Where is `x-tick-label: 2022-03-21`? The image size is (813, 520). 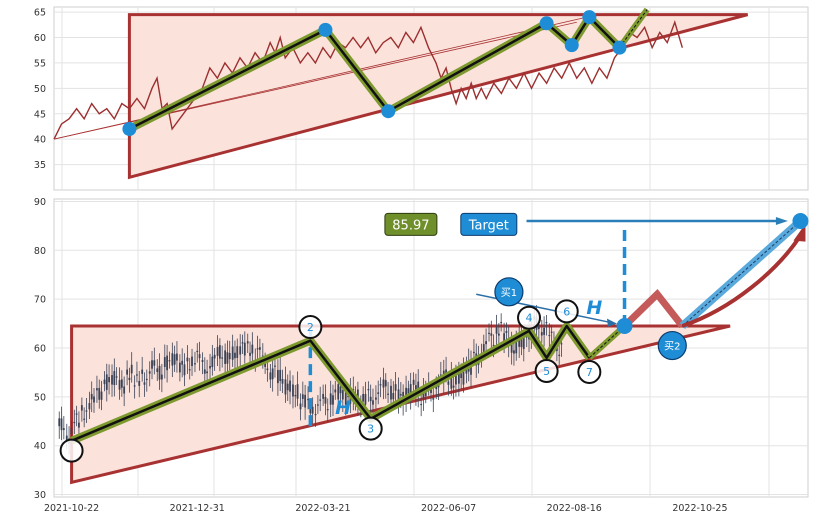
x-tick-label: 2022-03-21 is located at coordinates (322, 508).